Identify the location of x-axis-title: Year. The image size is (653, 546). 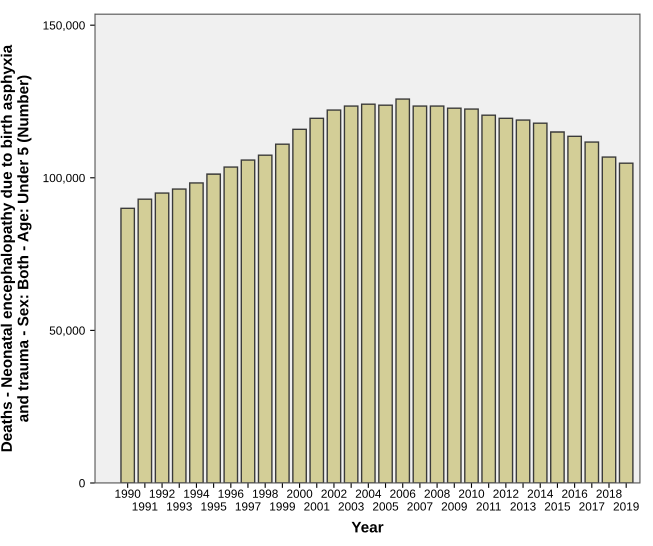
(368, 527).